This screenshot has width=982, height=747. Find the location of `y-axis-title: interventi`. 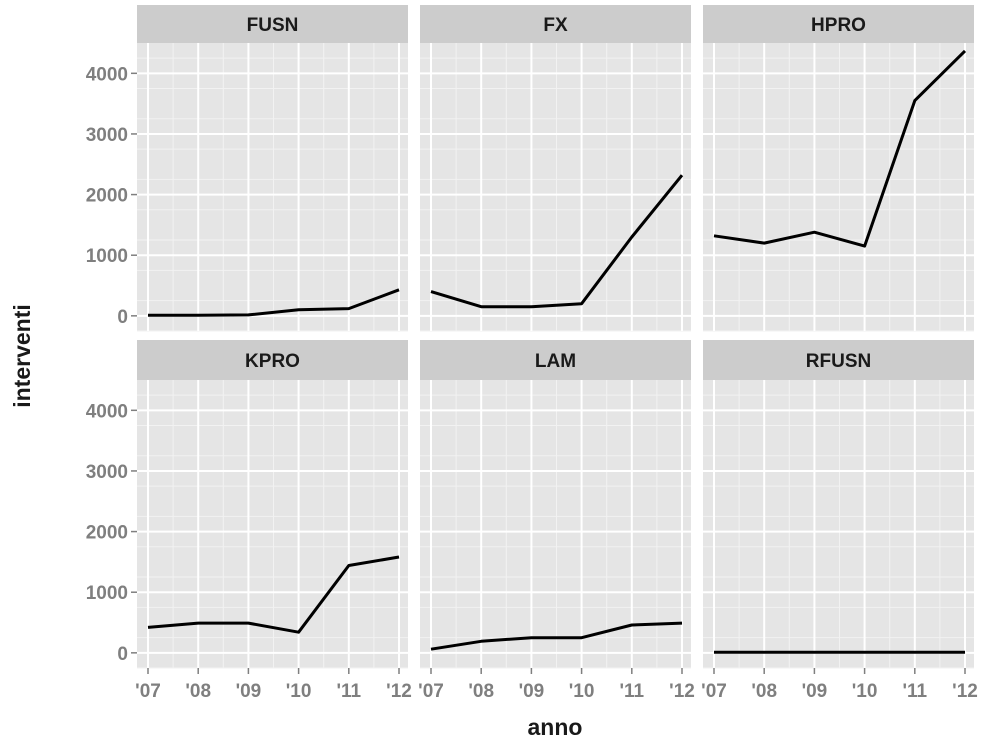

y-axis-title: interventi is located at coordinates (22, 356).